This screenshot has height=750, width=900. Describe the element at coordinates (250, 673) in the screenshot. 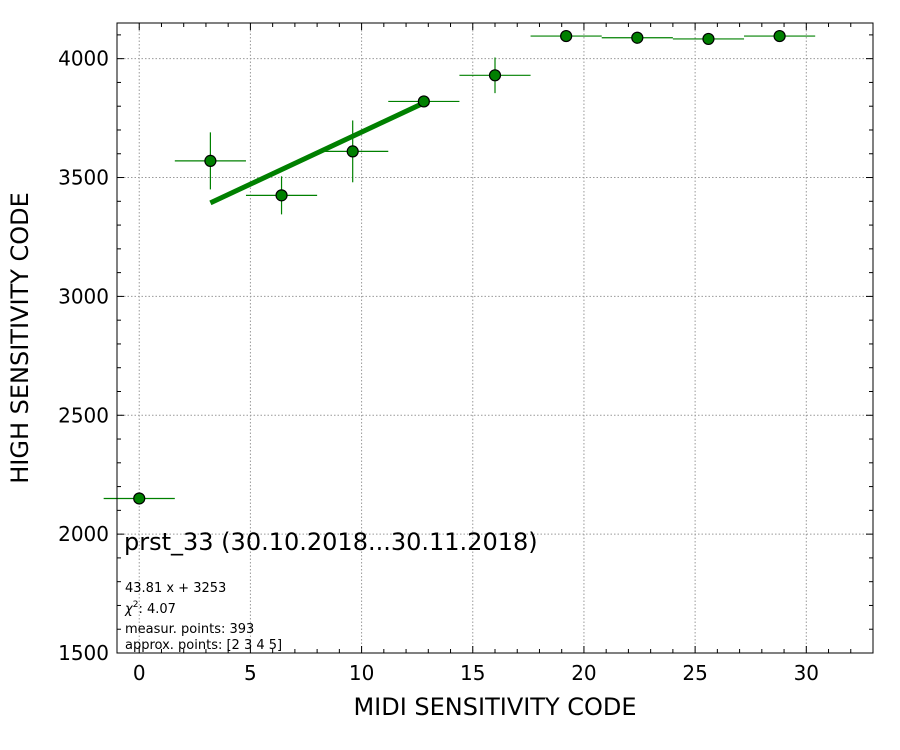

I see `x-tick-label: 5` at that location.